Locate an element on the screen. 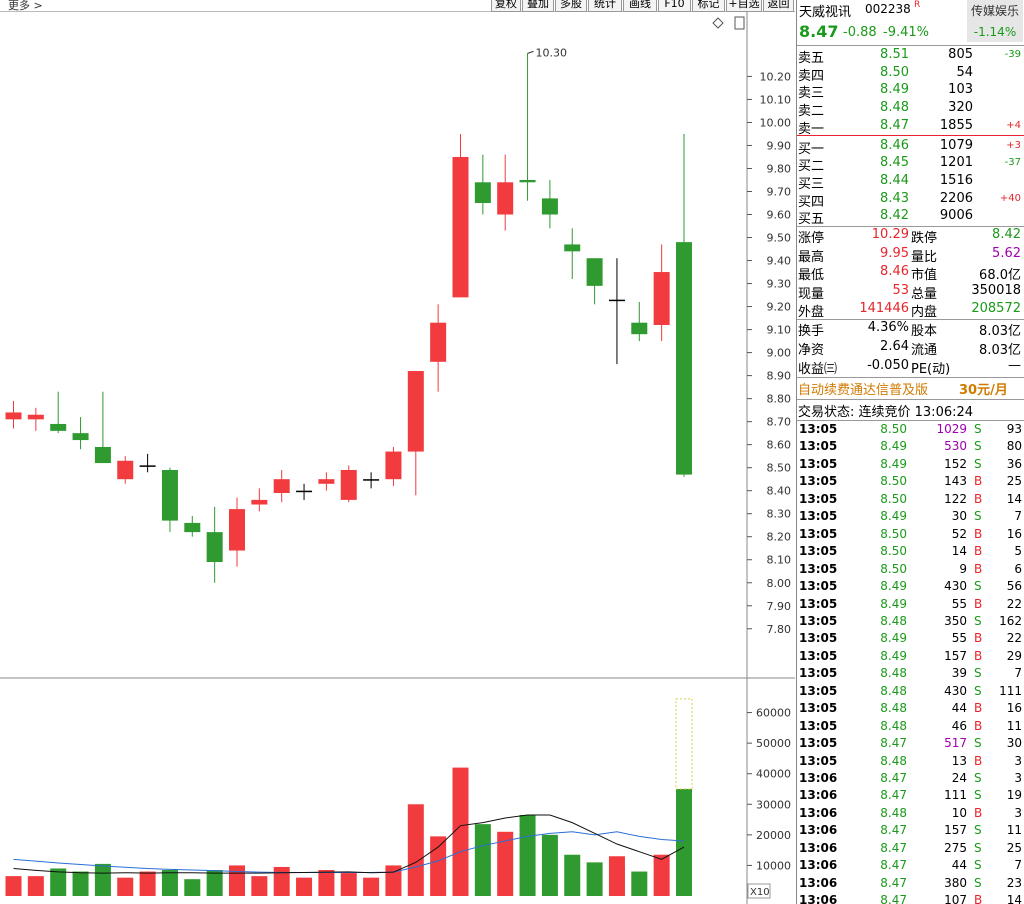 Image resolution: width=1024 pixels, height=904 pixels. tick-count: 11 is located at coordinates (1014, 725).